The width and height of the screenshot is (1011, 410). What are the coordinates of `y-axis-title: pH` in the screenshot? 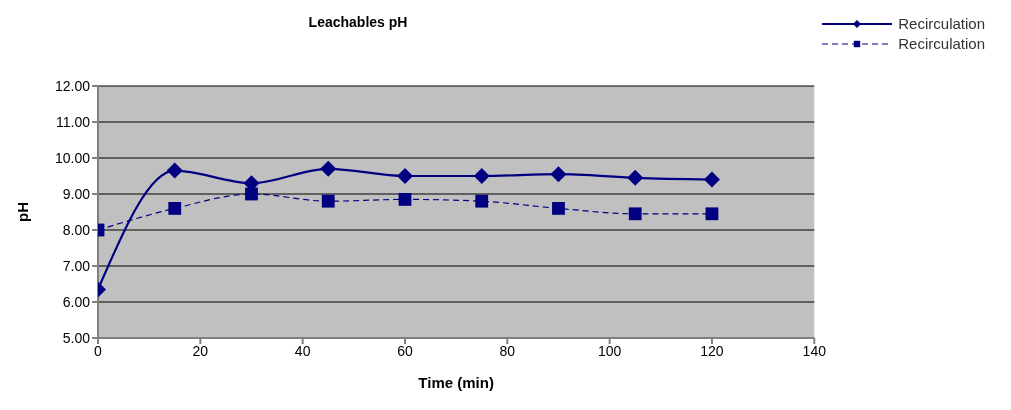 It's located at (23, 212).